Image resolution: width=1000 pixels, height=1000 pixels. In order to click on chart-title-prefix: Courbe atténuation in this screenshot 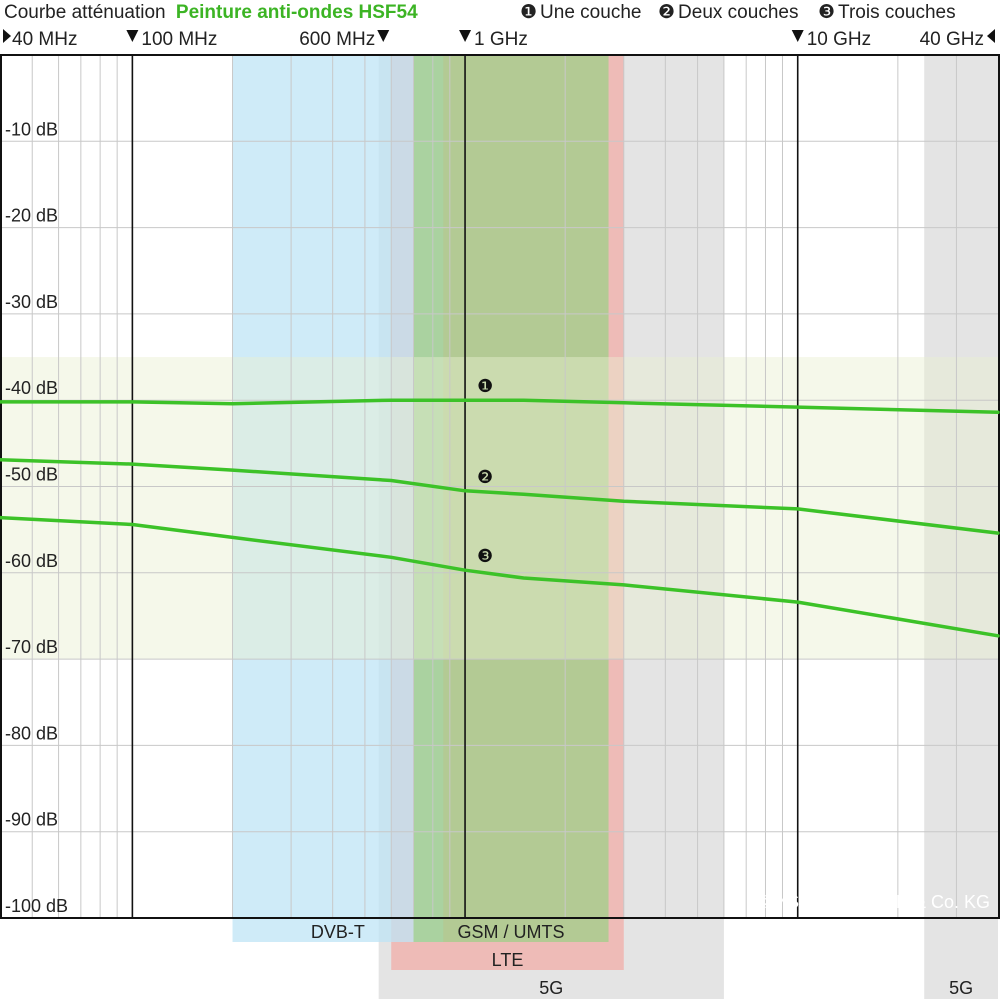, I will do `click(85, 12)`.